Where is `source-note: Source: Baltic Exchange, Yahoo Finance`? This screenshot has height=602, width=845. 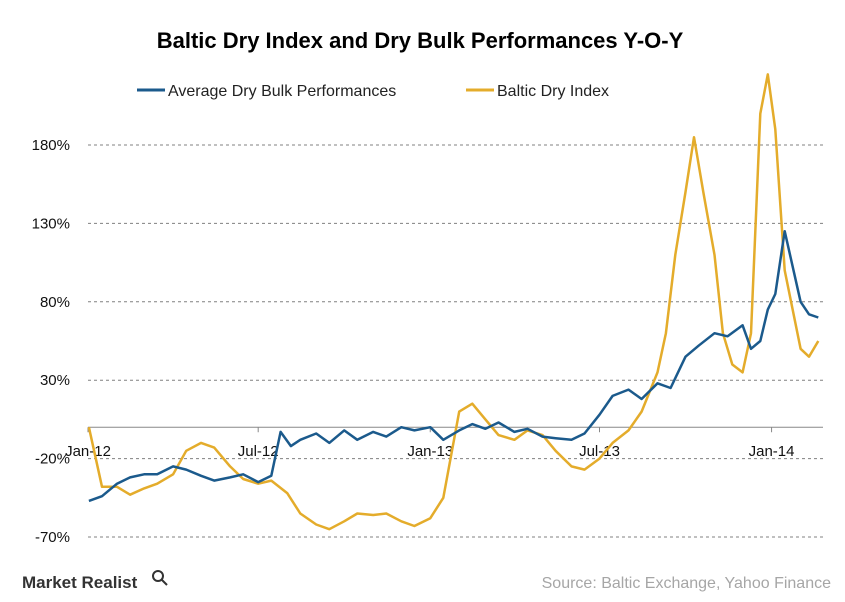
source-note: Source: Baltic Exchange, Yahoo Finance is located at coordinates (686, 583).